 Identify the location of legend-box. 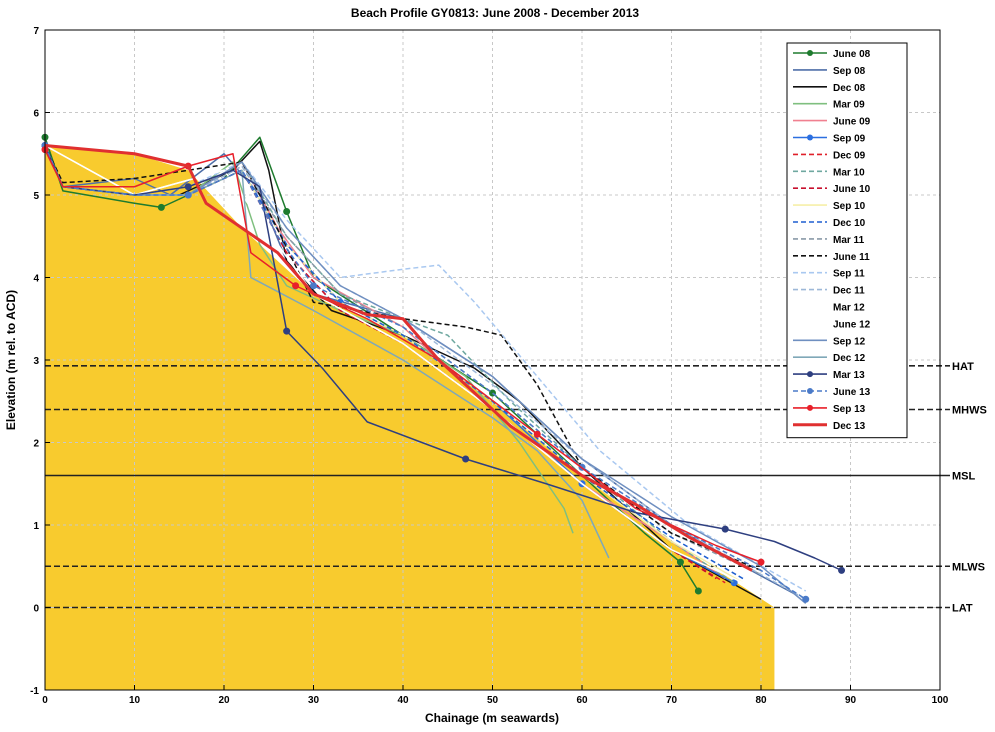
(847, 240).